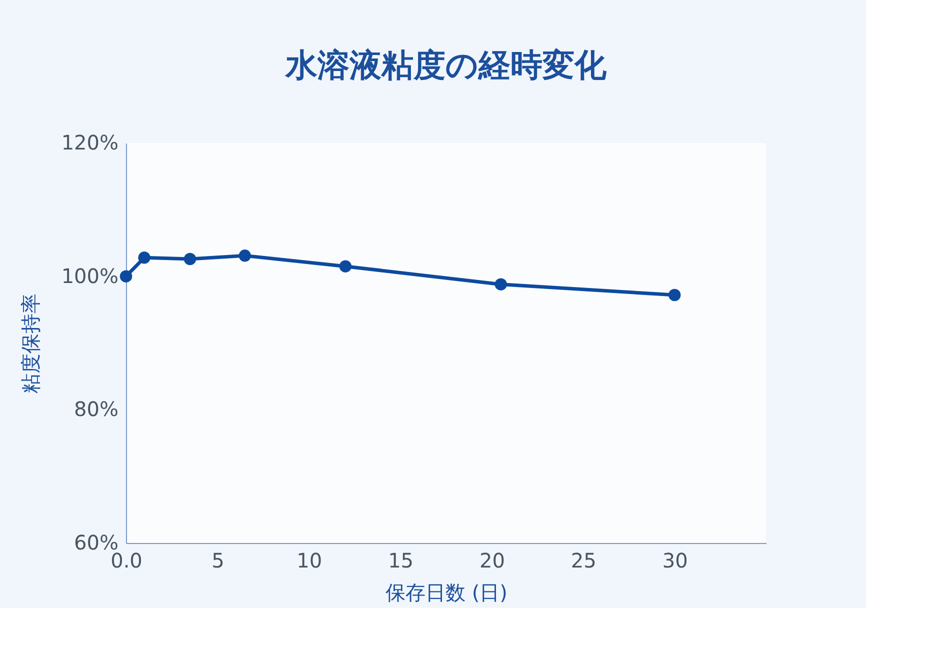  Describe the element at coordinates (218, 560) in the screenshot. I see `x-tick-label: 5` at that location.